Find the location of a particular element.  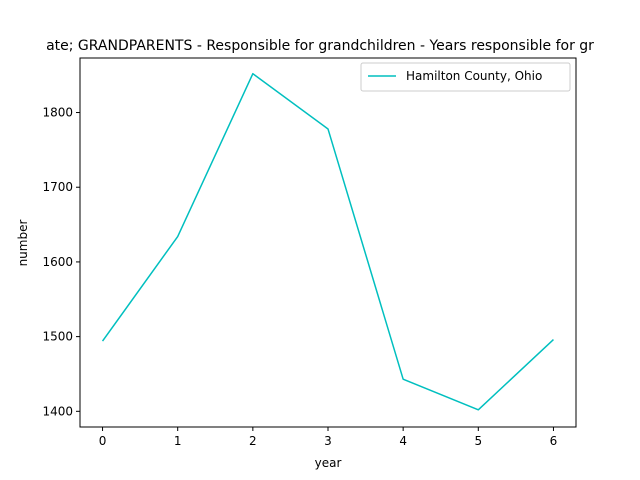

x-tick-label: 0 is located at coordinates (103, 441).